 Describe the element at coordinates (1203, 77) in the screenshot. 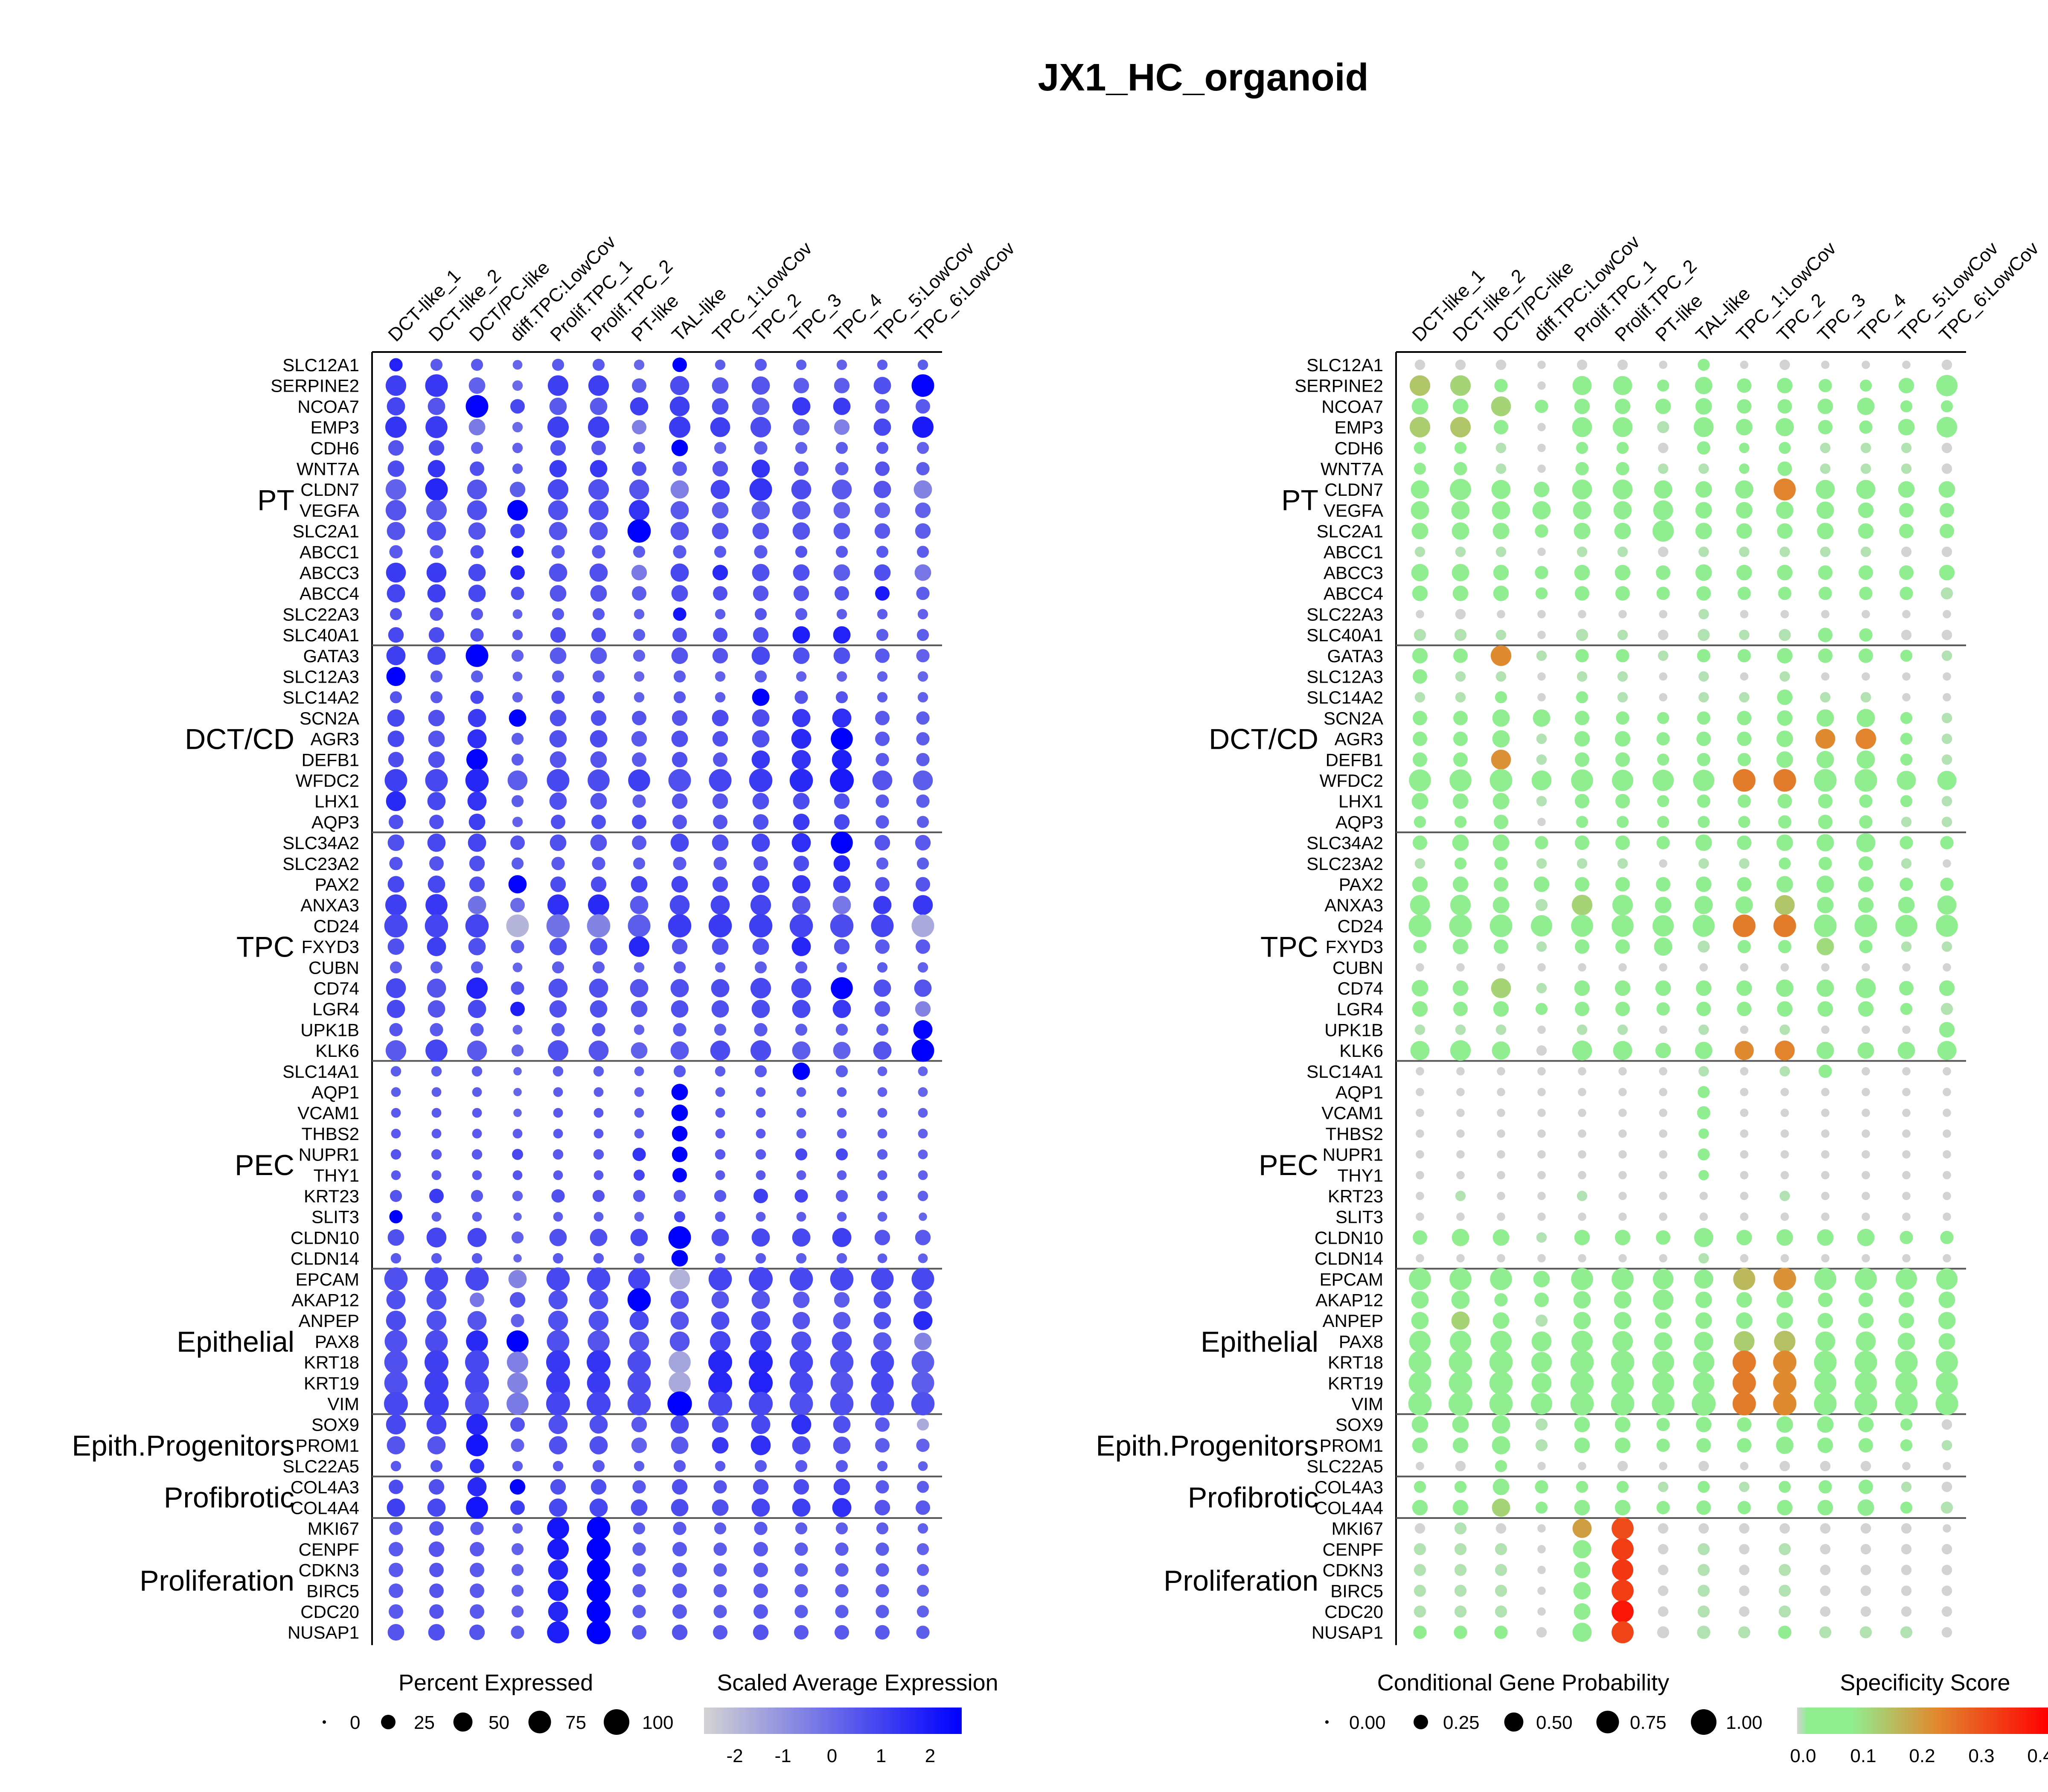

I see `figure-title: JX1_HC_organoid` at that location.